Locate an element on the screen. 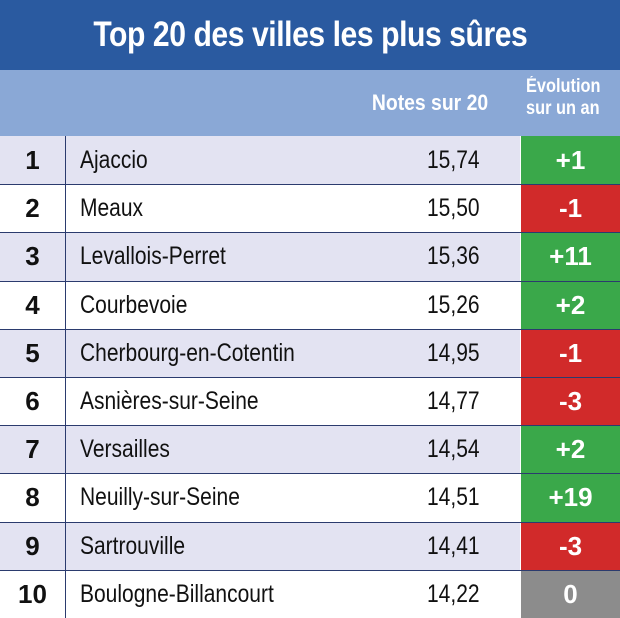 The height and width of the screenshot is (618, 620). rank-cell: 6 is located at coordinates (33, 401).